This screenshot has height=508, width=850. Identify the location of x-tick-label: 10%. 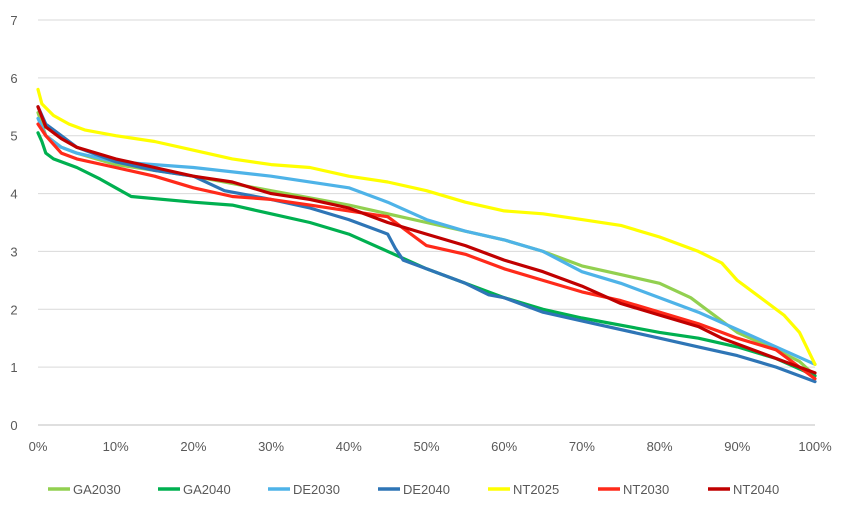
(116, 446).